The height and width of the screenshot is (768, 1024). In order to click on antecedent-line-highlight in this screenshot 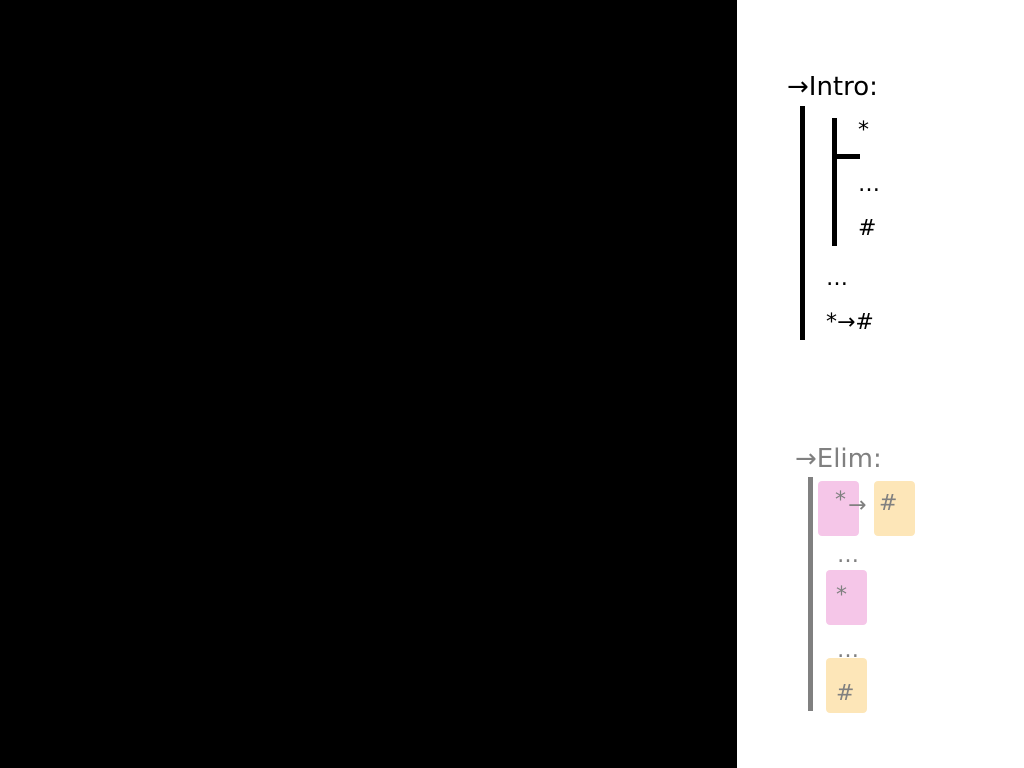, I will do `click(846, 597)`.